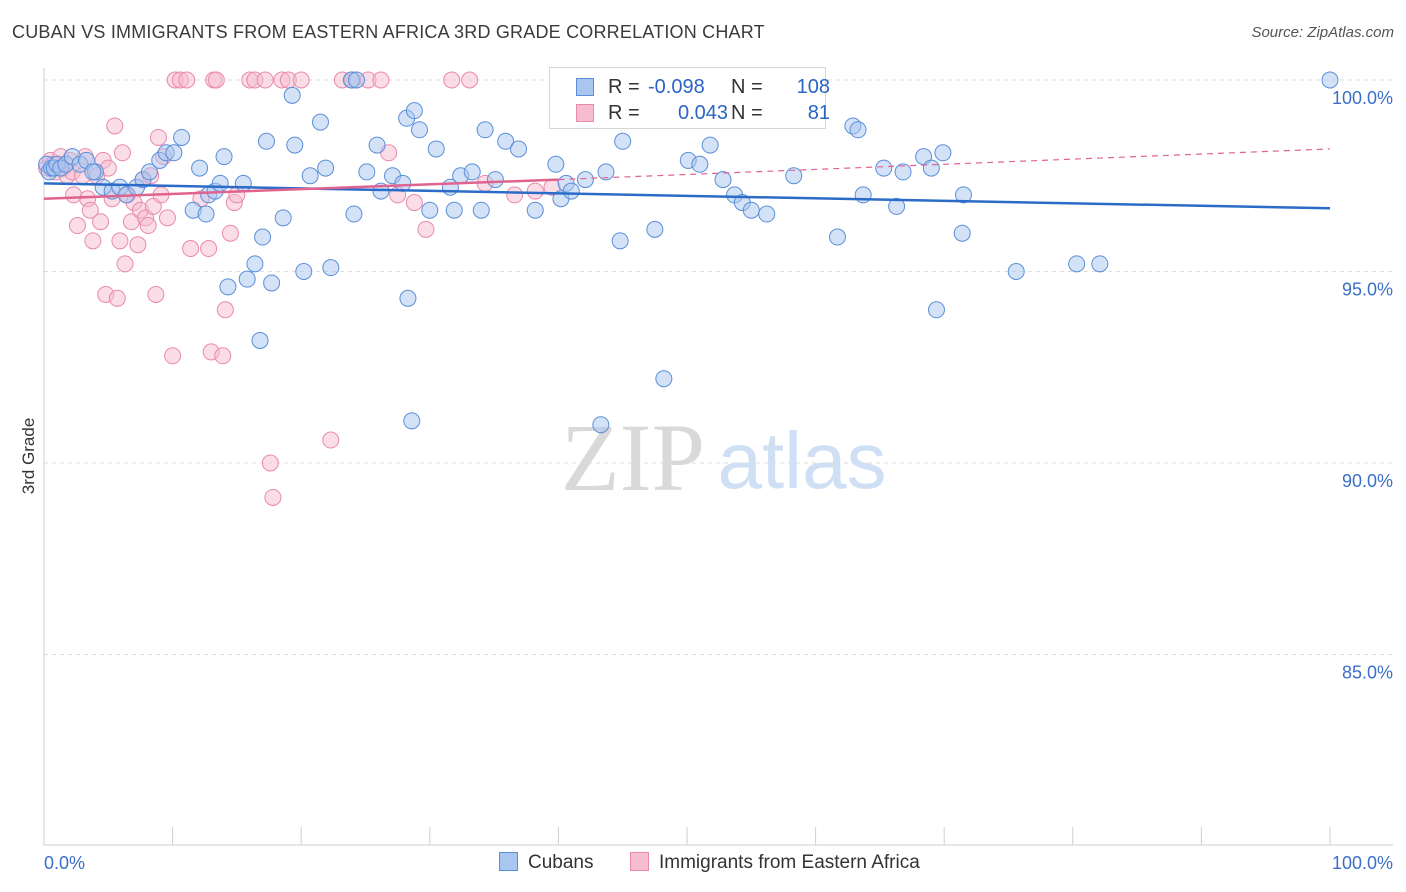 The width and height of the screenshot is (1406, 892). I want to click on y-tick-label: 85.0%, so click(1367, 673).